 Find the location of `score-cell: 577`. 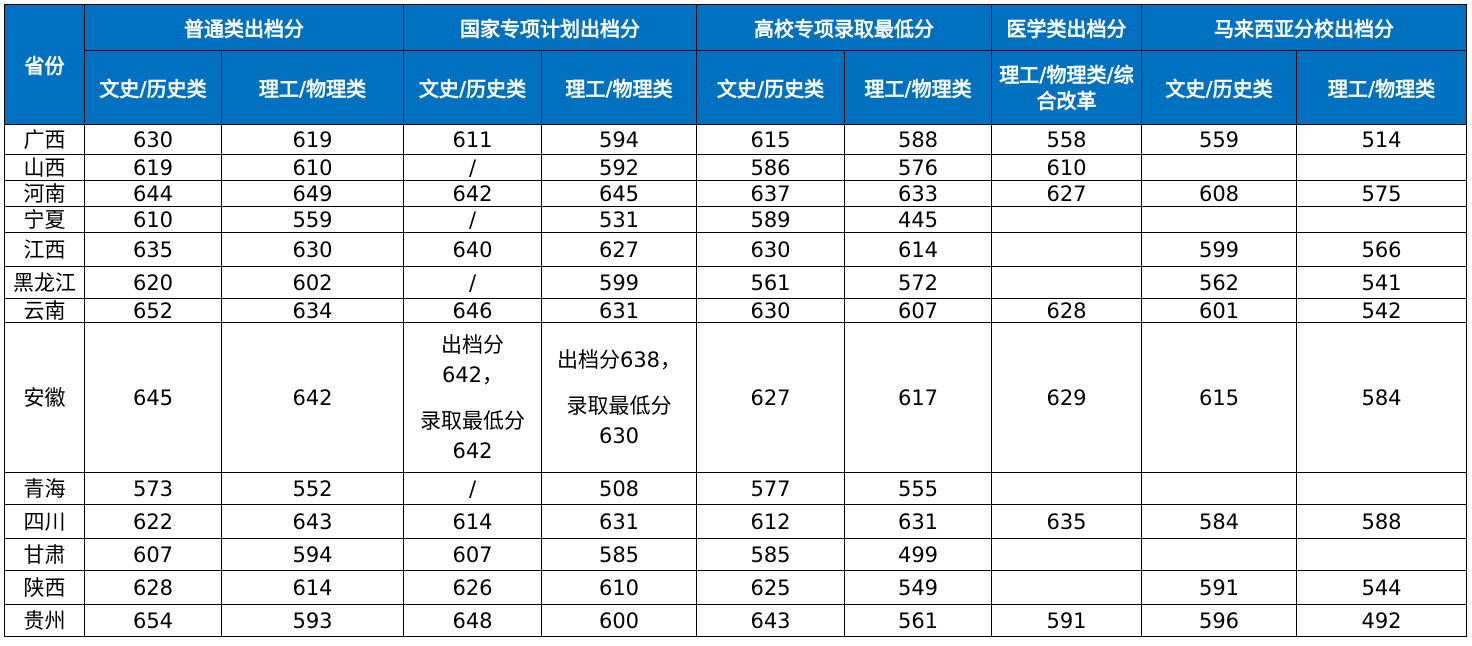

score-cell: 577 is located at coordinates (770, 488).